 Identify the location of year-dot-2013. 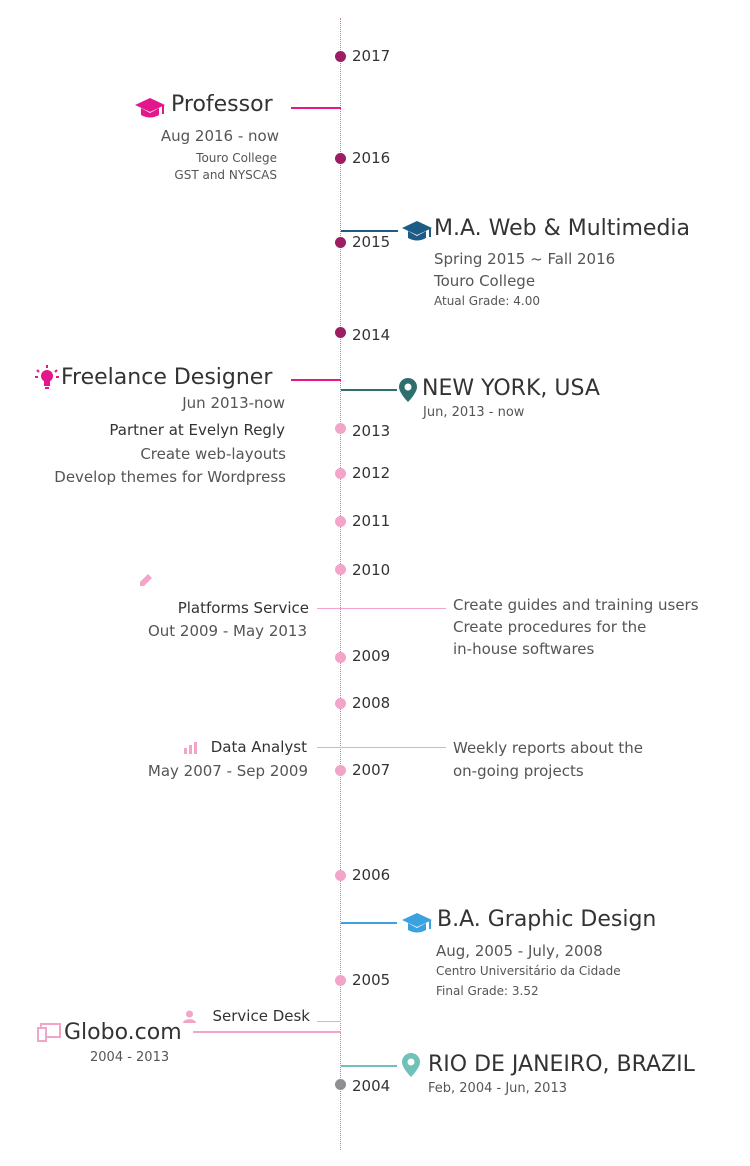
(340, 428).